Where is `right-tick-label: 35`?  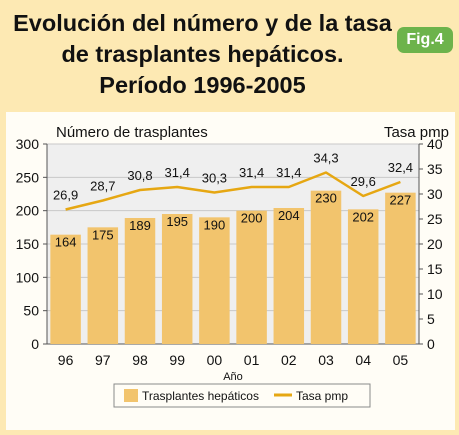
right-tick-label: 35 is located at coordinates (435, 169).